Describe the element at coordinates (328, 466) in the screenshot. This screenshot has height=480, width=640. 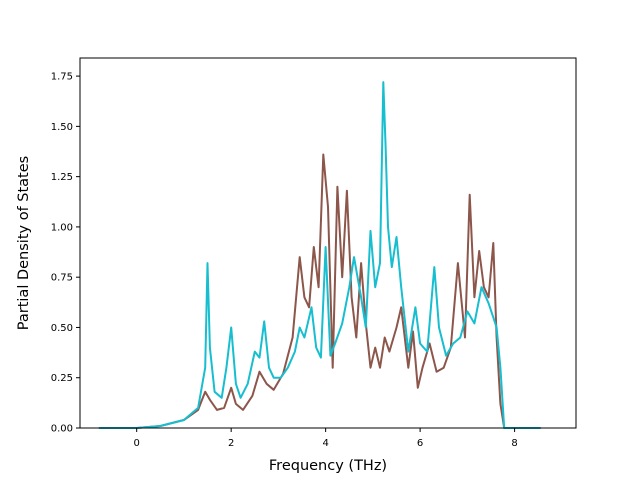
I see `x-axis-label: Frequency (THz)` at that location.